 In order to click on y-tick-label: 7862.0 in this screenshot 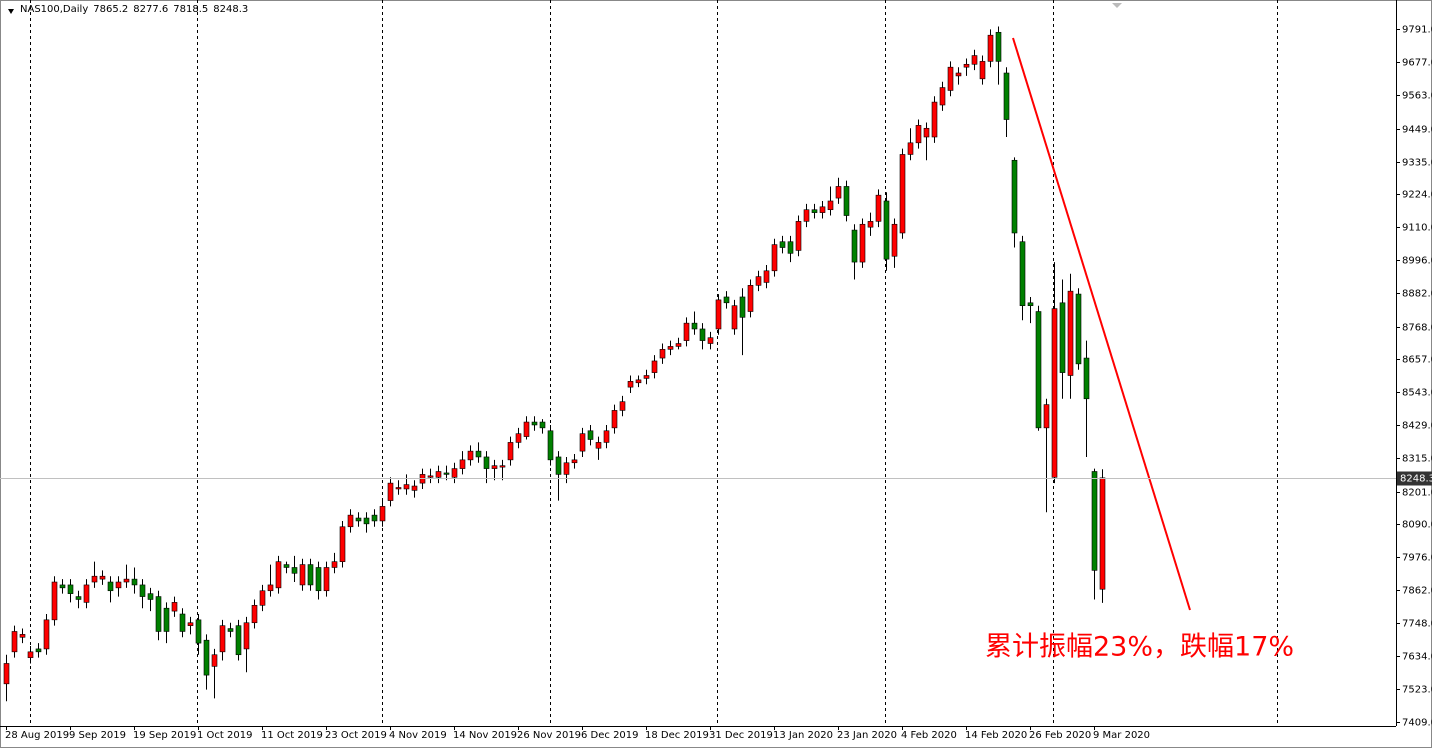, I will do `click(1417, 591)`.